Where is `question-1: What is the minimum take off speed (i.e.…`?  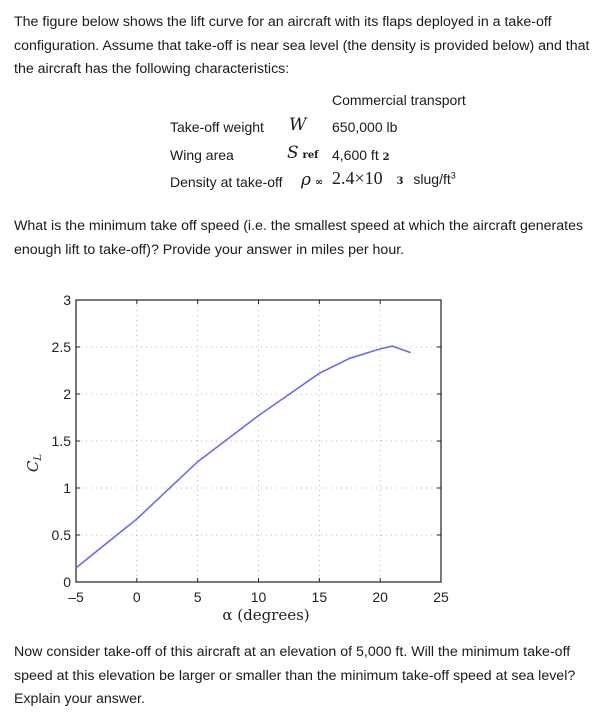
question-1: What is the minimum take off speed (i.e.… is located at coordinates (299, 238).